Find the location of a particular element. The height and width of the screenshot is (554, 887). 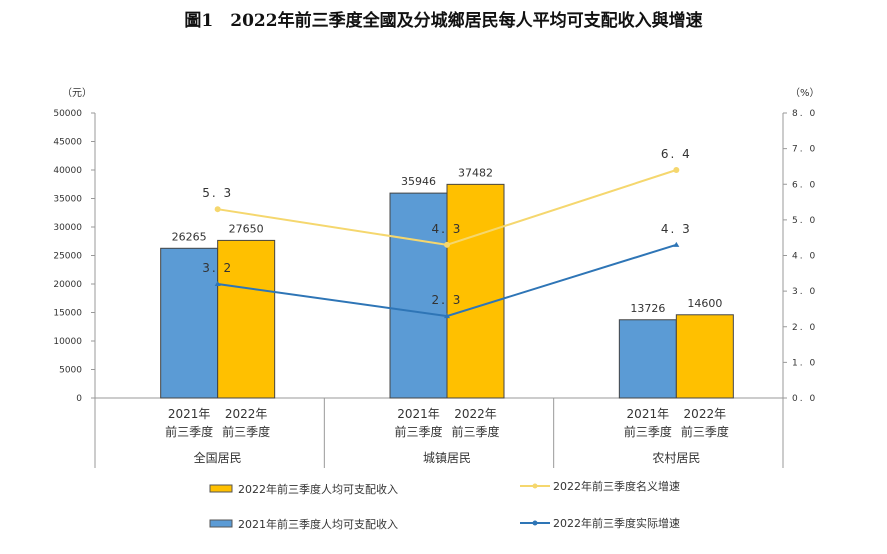

right-tick-label: 4. 0 is located at coordinates (804, 257).